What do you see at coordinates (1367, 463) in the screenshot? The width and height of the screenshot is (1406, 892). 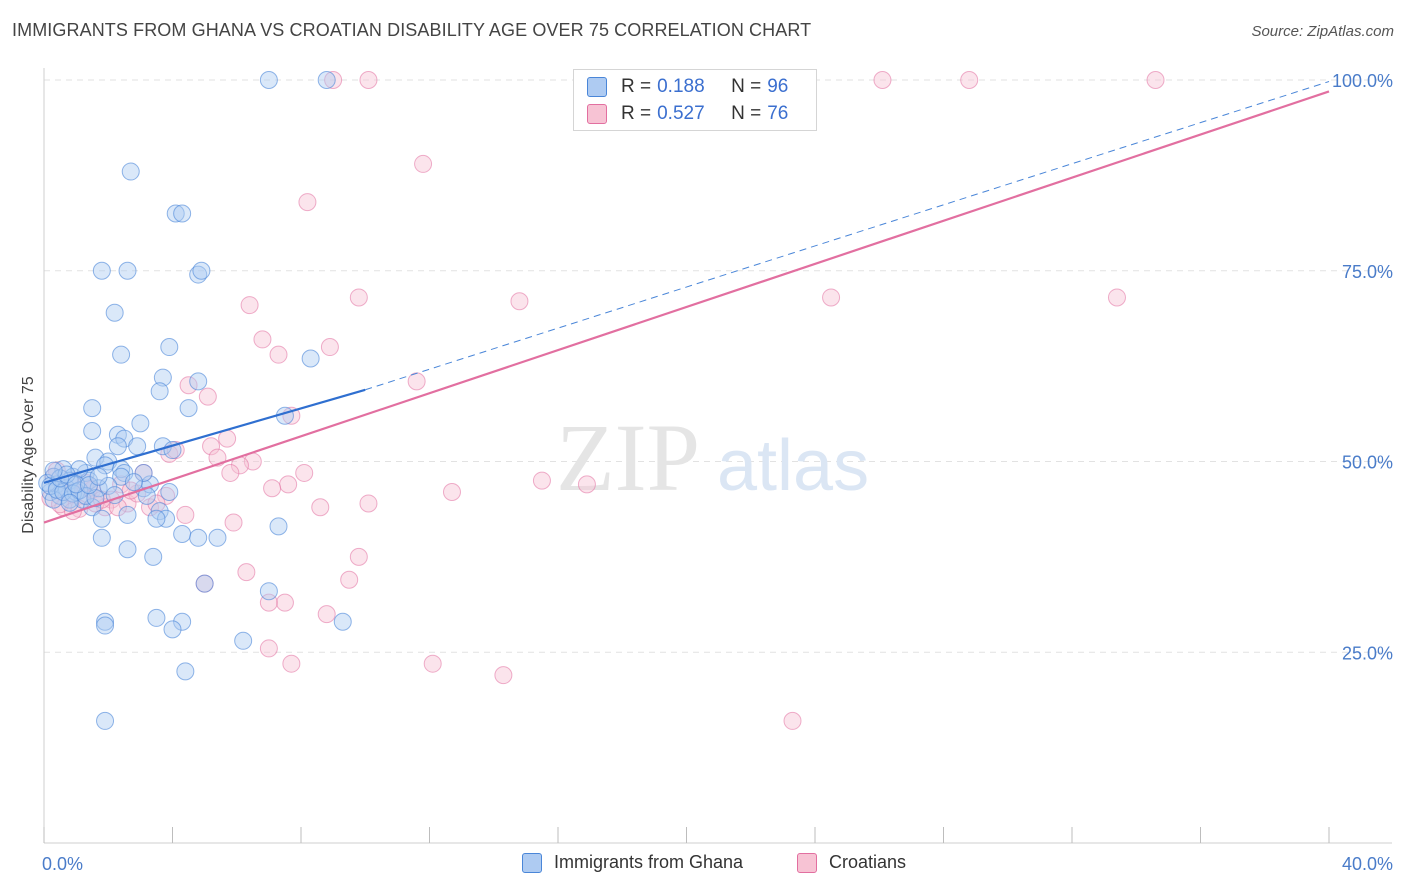 I see `y-tick-label: 50.0%` at bounding box center [1367, 463].